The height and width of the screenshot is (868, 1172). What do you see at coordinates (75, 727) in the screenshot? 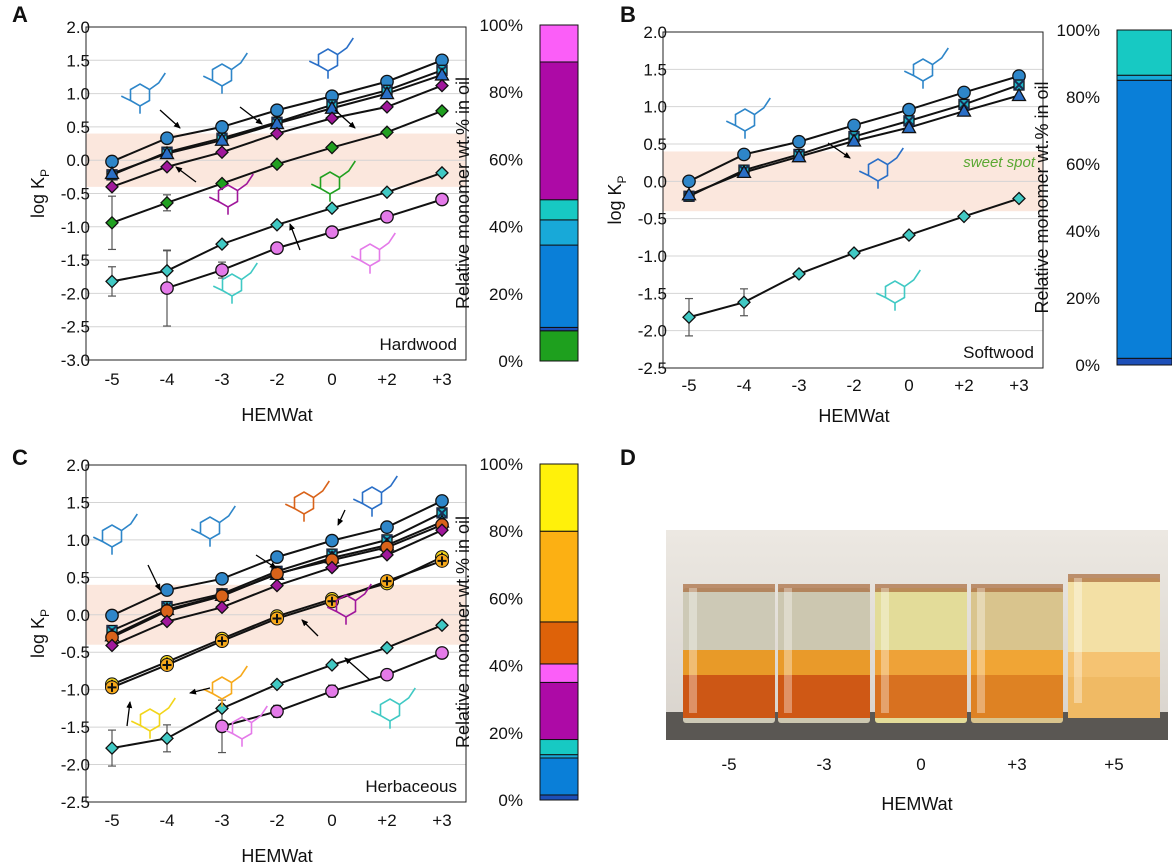
I see `y-tick-label: -1.5` at bounding box center [75, 727].